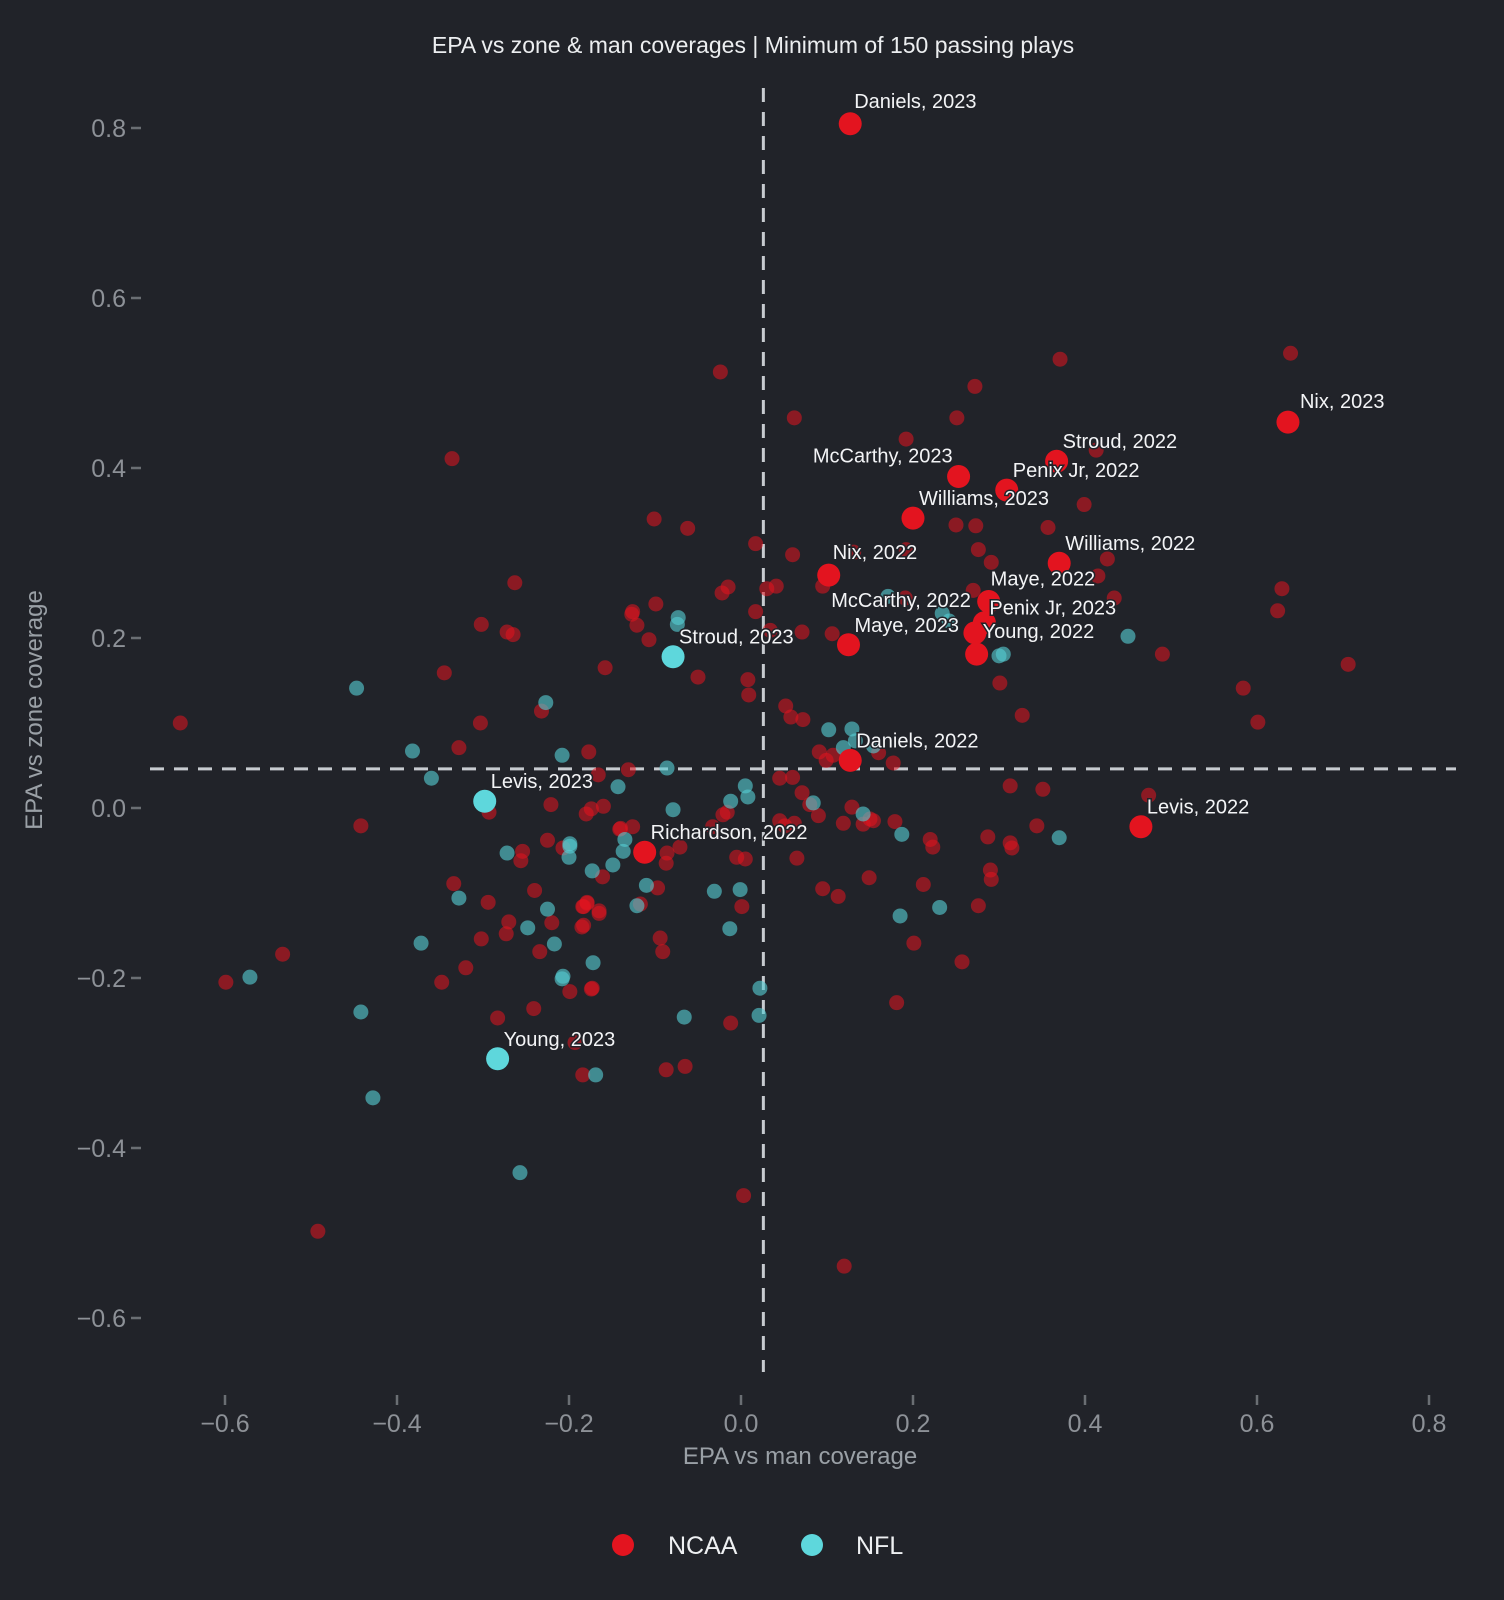 Image resolution: width=1504 pixels, height=1600 pixels. I want to click on x-tick-label: −0.2, so click(568, 1424).